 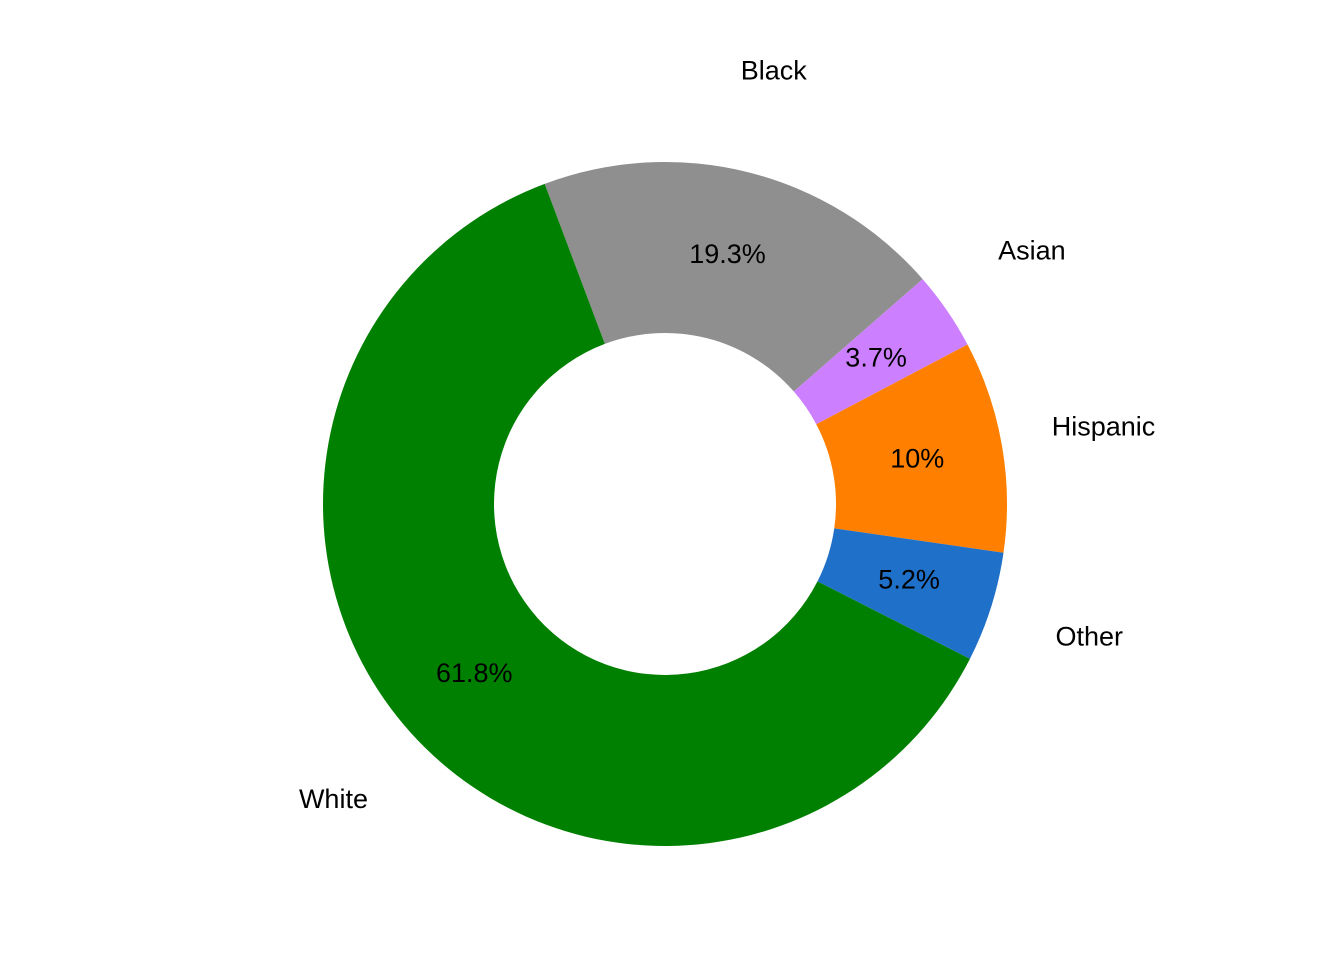 What do you see at coordinates (1104, 426) in the screenshot?
I see `category-label: Hispanic` at bounding box center [1104, 426].